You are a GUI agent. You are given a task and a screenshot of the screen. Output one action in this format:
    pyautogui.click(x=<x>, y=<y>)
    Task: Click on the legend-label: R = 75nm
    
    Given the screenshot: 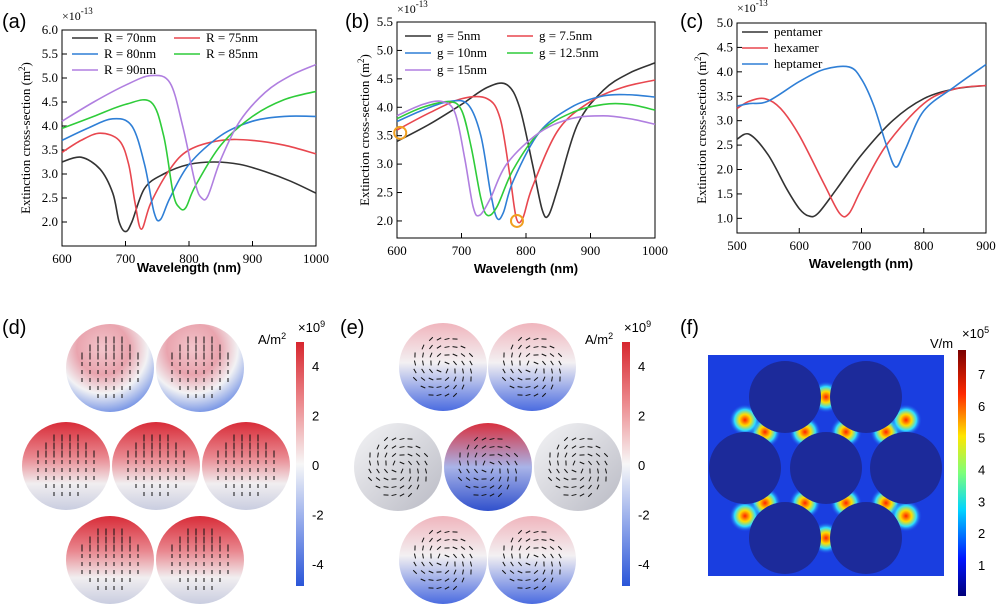 What is the action you would take?
    pyautogui.click(x=232, y=37)
    